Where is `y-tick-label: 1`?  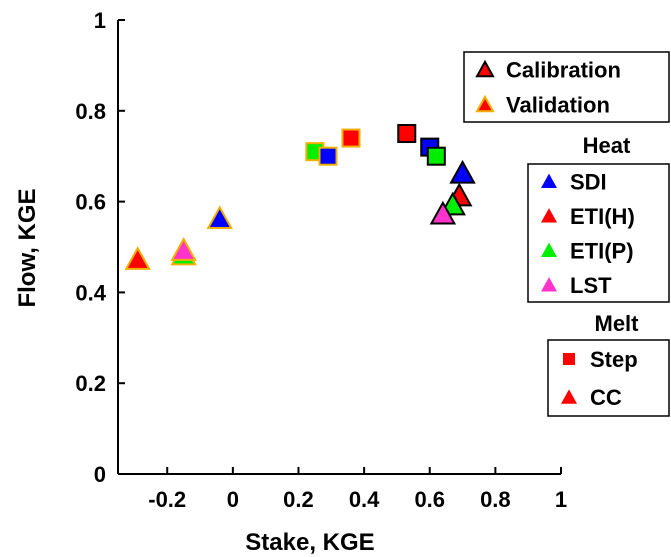
y-tick-label: 1 is located at coordinates (100, 20).